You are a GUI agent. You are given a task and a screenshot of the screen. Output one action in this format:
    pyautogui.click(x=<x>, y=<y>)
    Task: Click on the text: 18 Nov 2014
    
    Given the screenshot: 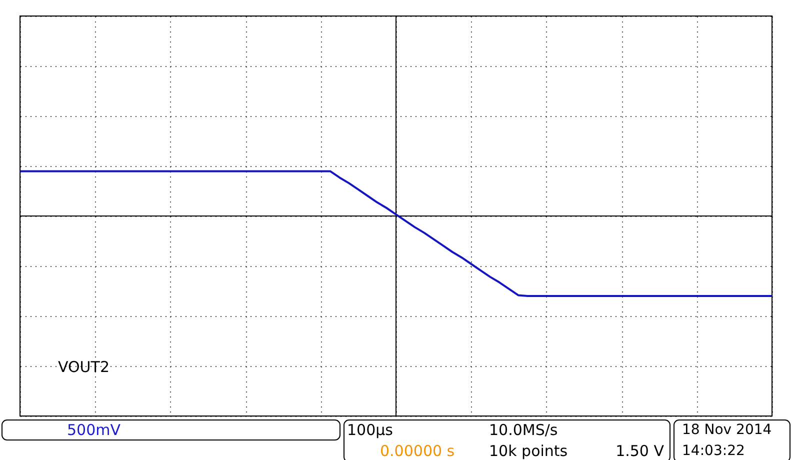 What is the action you would take?
    pyautogui.click(x=727, y=430)
    